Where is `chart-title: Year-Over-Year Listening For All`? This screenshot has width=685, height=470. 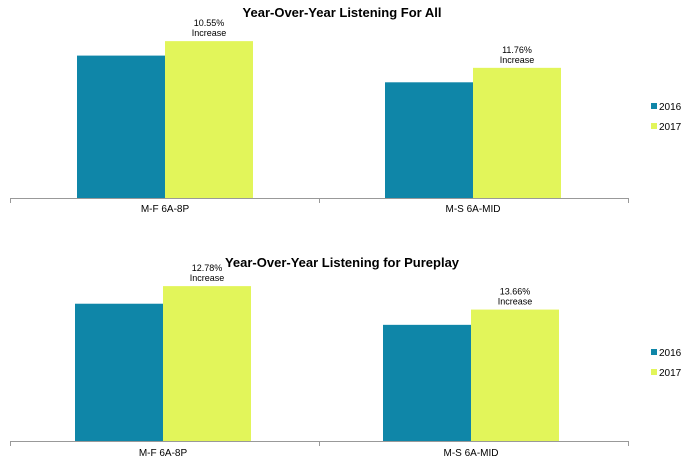
chart-title: Year-Over-Year Listening For All is located at coordinates (342, 12).